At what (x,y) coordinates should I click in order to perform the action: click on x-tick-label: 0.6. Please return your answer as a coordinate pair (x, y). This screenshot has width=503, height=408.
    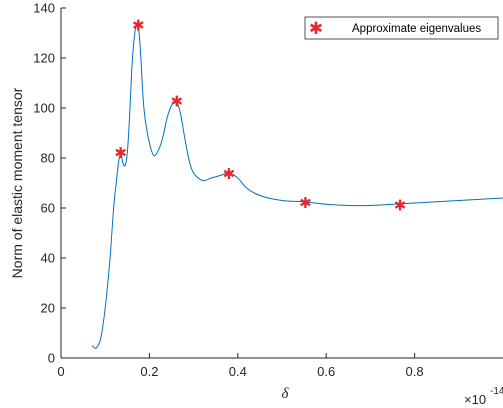
    Looking at the image, I should click on (326, 371).